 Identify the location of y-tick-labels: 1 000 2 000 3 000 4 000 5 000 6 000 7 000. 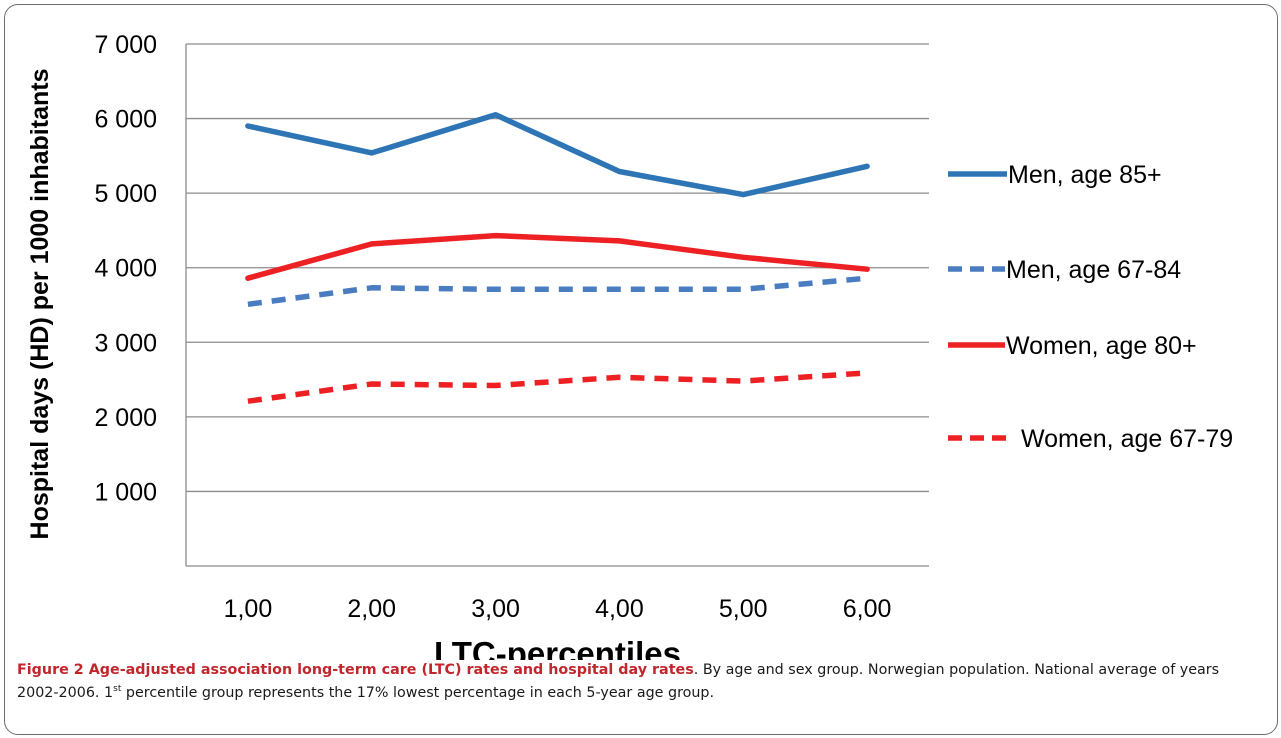
(125, 268).